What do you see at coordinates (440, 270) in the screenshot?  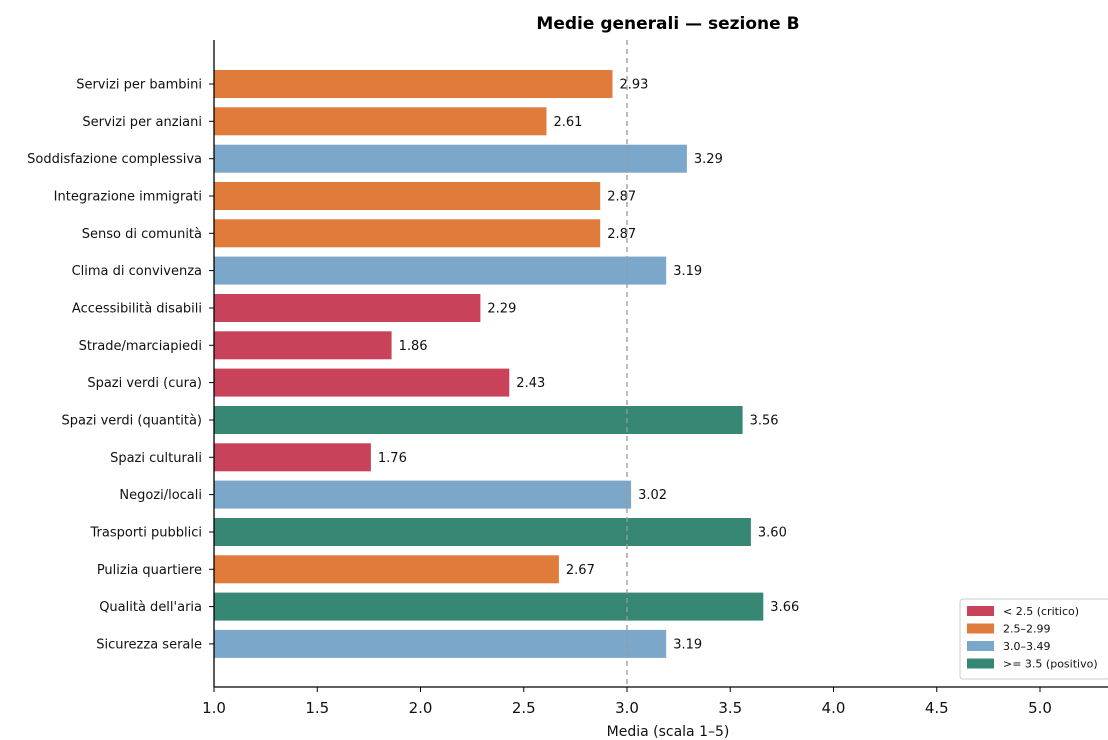 I see `bar-clima-di-convivenza` at bounding box center [440, 270].